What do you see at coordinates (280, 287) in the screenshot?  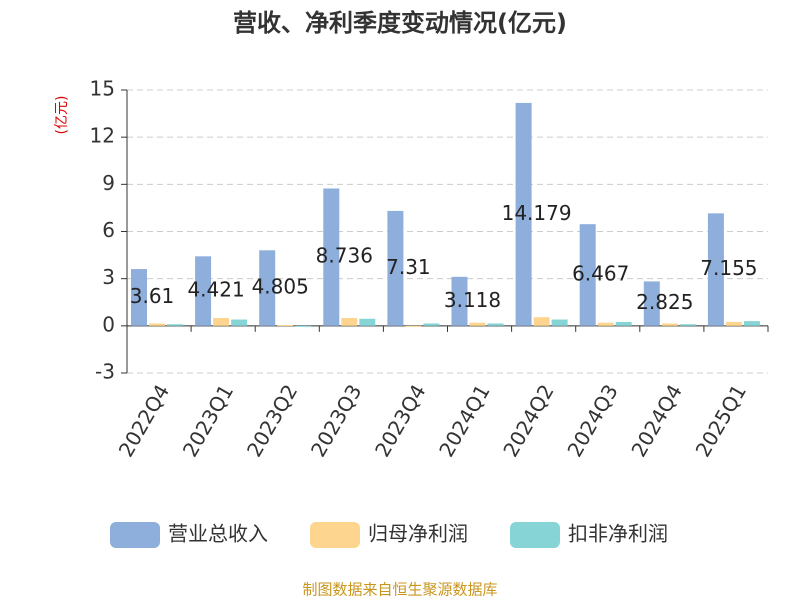 I see `data-label: 4.805` at bounding box center [280, 287].